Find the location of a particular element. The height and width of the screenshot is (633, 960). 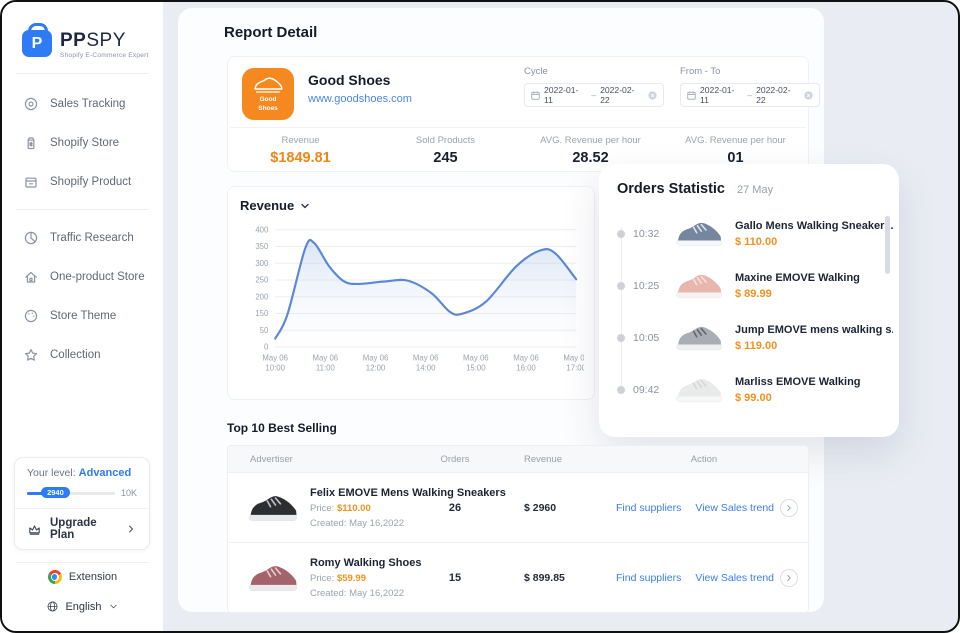

date-end: 2022-02-22 is located at coordinates (617, 95).